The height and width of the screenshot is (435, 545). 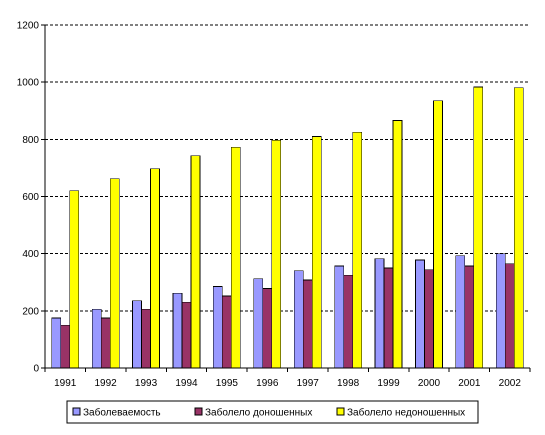 What do you see at coordinates (36, 369) in the screenshot?
I see `y-tick-label: 0` at bounding box center [36, 369].